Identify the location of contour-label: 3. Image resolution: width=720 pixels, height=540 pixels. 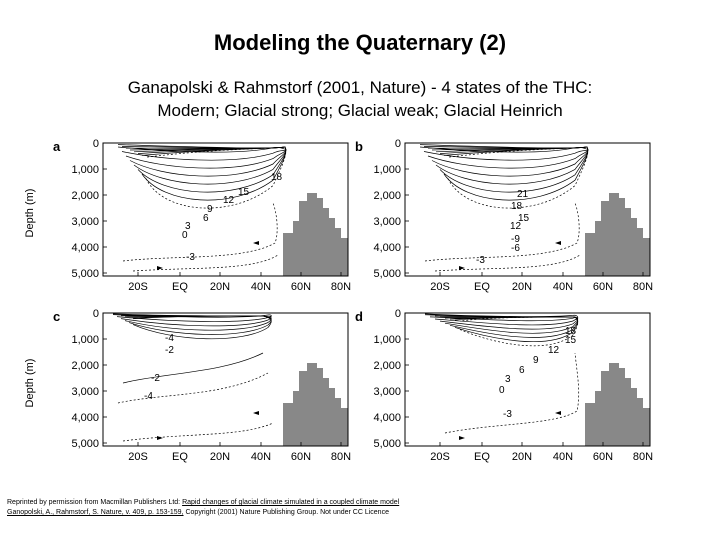
(508, 379).